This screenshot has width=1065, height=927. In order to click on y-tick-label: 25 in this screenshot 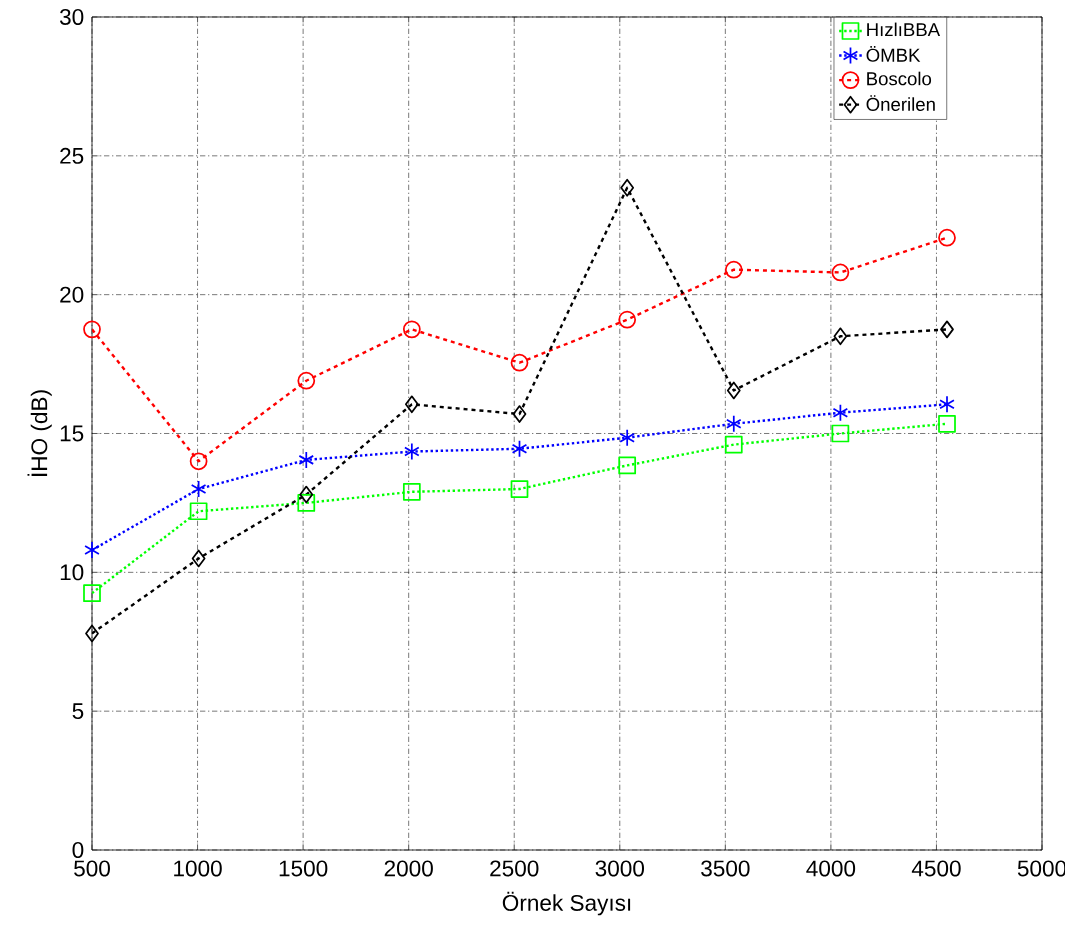, I will do `click(72, 155)`.